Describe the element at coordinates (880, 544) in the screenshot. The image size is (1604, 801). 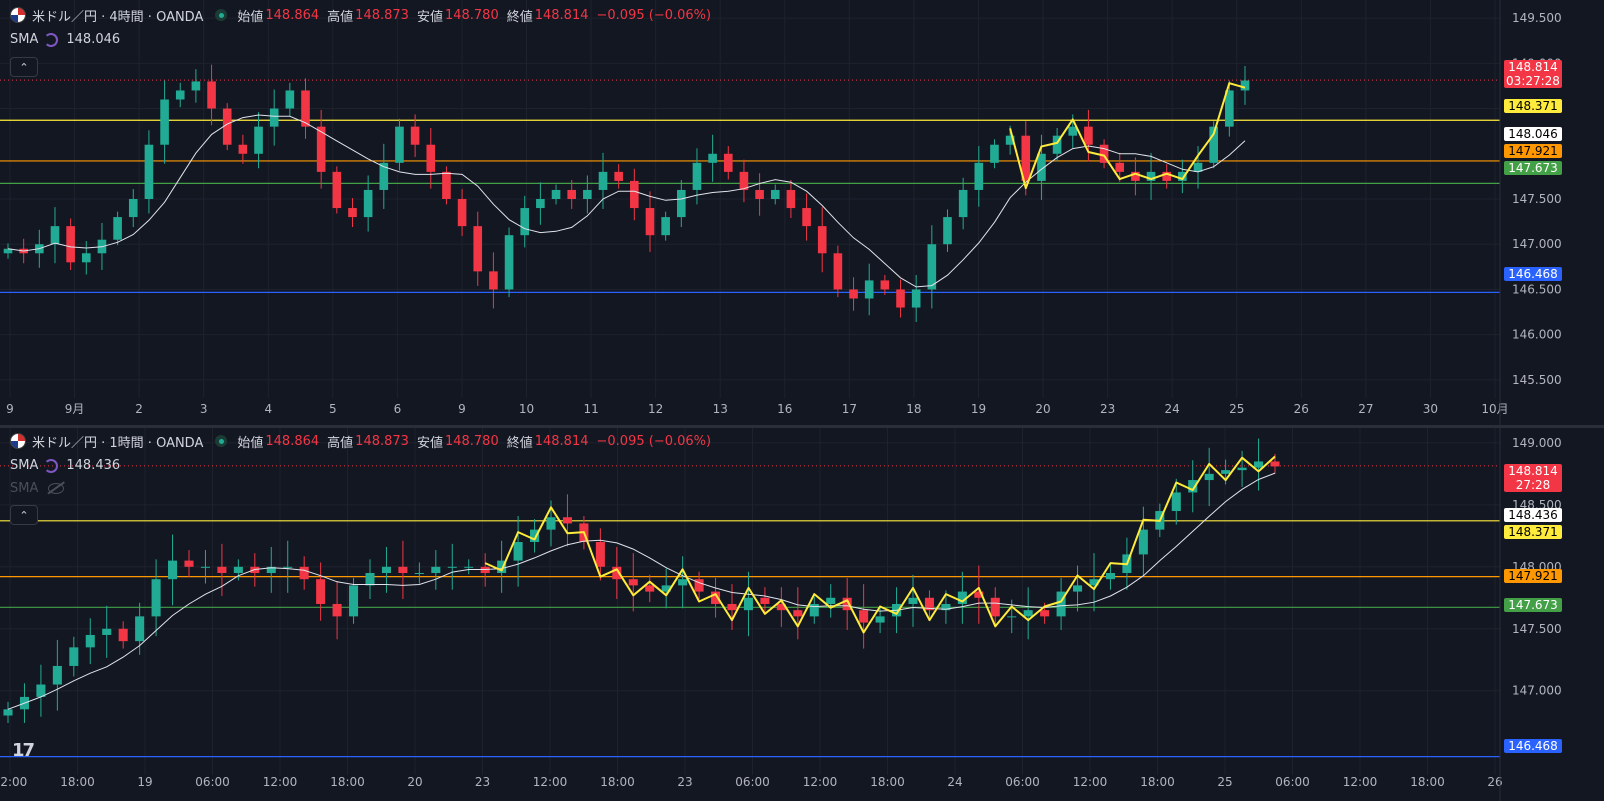
I see `bottom-drawn-trendline` at that location.